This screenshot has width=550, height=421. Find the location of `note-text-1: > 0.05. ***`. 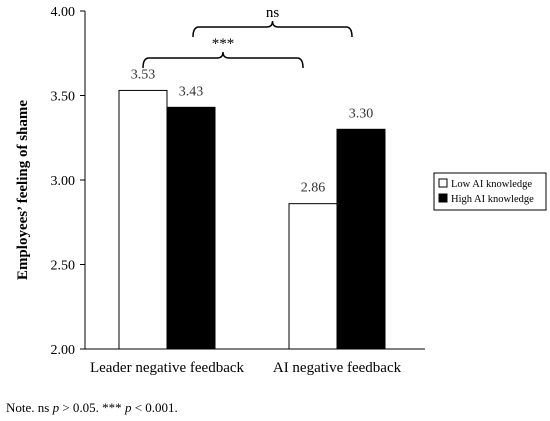

note-text-1: > 0.05. *** is located at coordinates (92, 407).